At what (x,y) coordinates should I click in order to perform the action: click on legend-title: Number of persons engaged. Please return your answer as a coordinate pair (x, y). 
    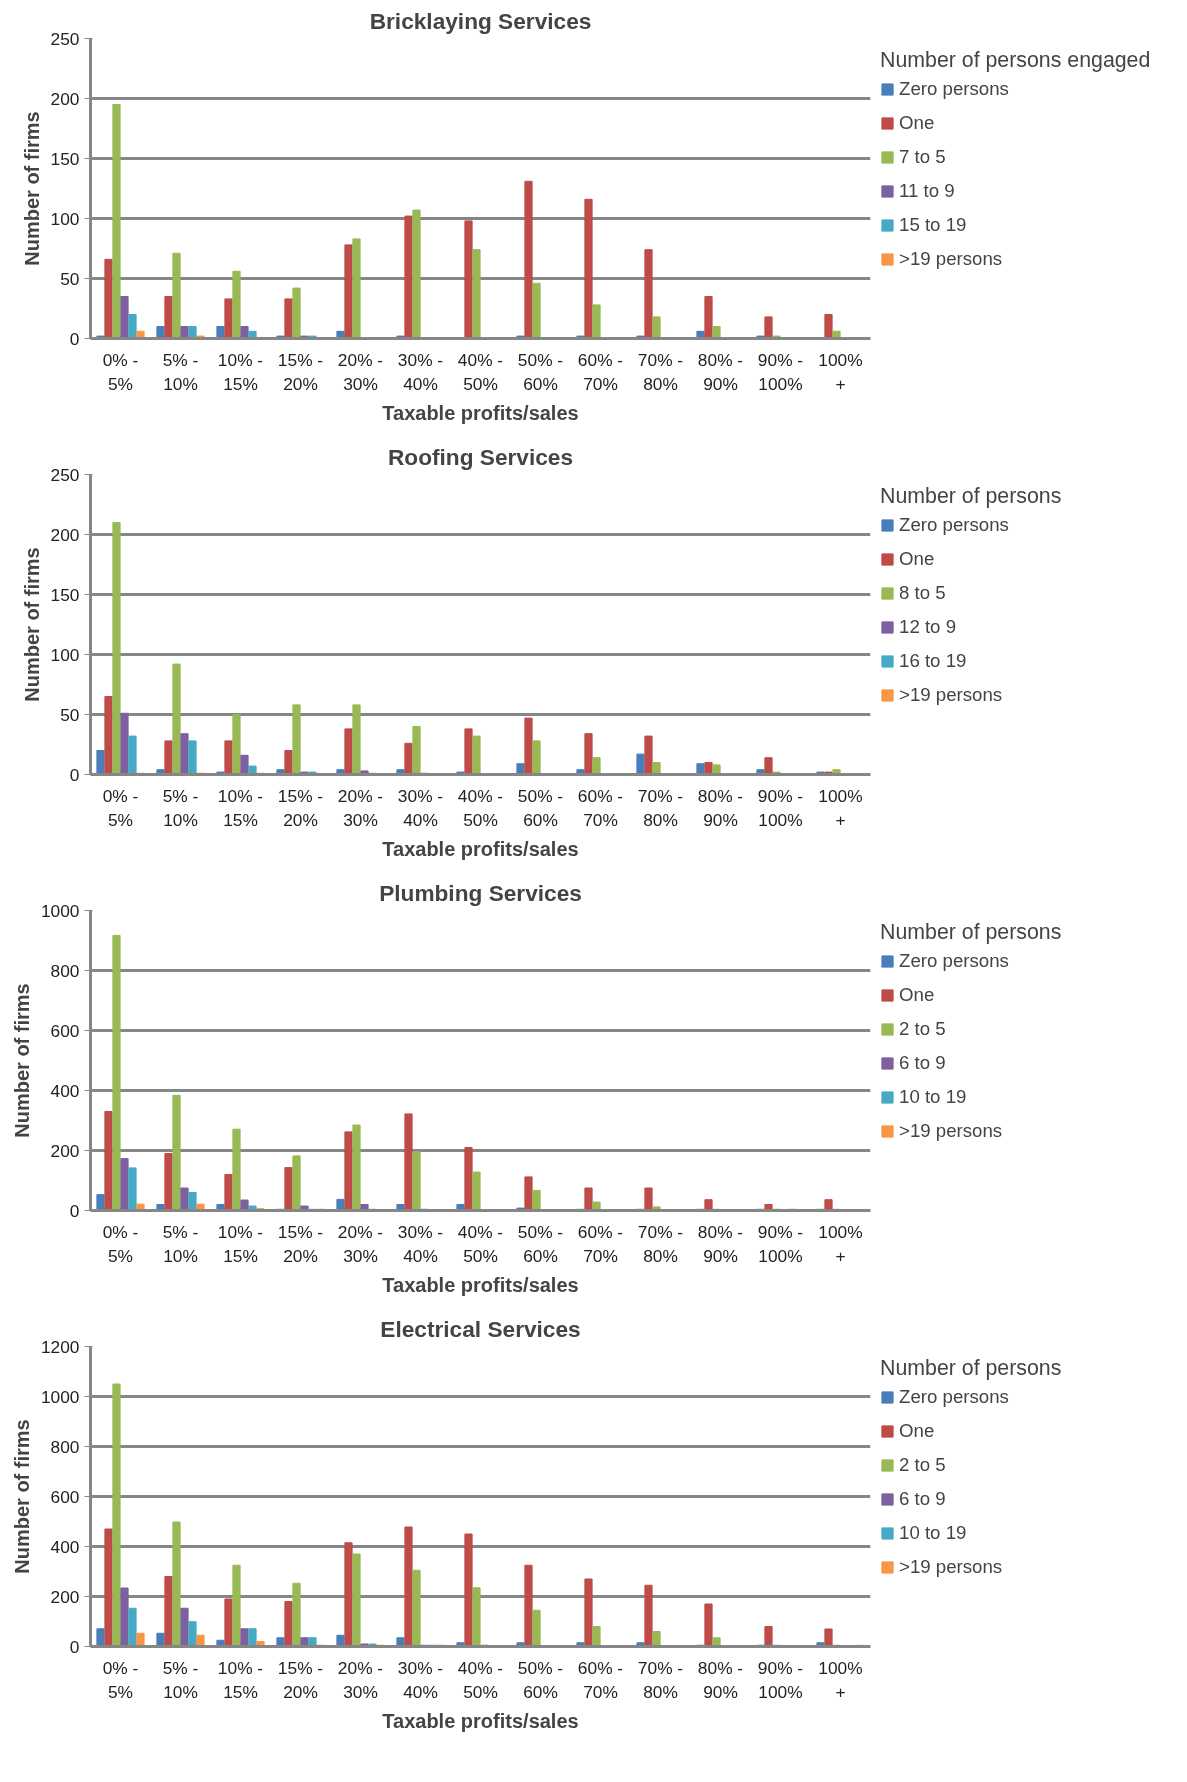
    Looking at the image, I should click on (1015, 60).